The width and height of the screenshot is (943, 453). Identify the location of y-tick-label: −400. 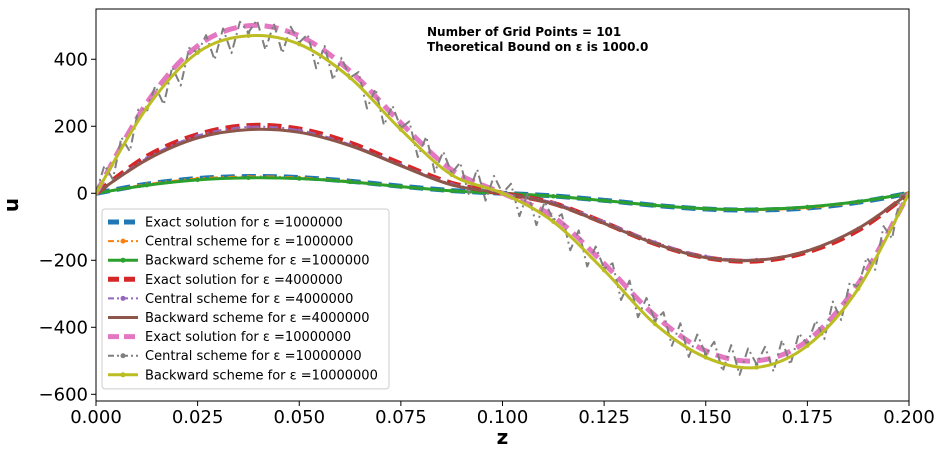
(63, 327).